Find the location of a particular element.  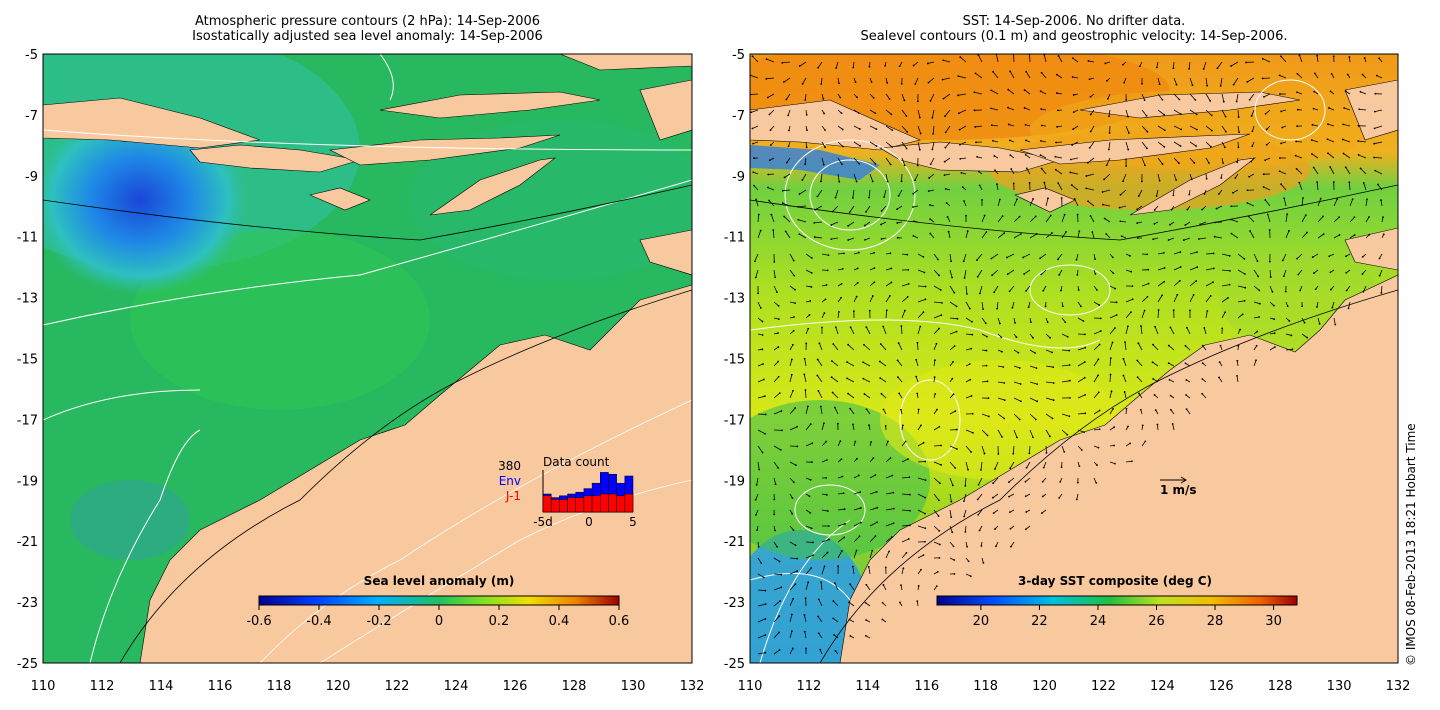

inset-j1-bar is located at coordinates (547, 504).